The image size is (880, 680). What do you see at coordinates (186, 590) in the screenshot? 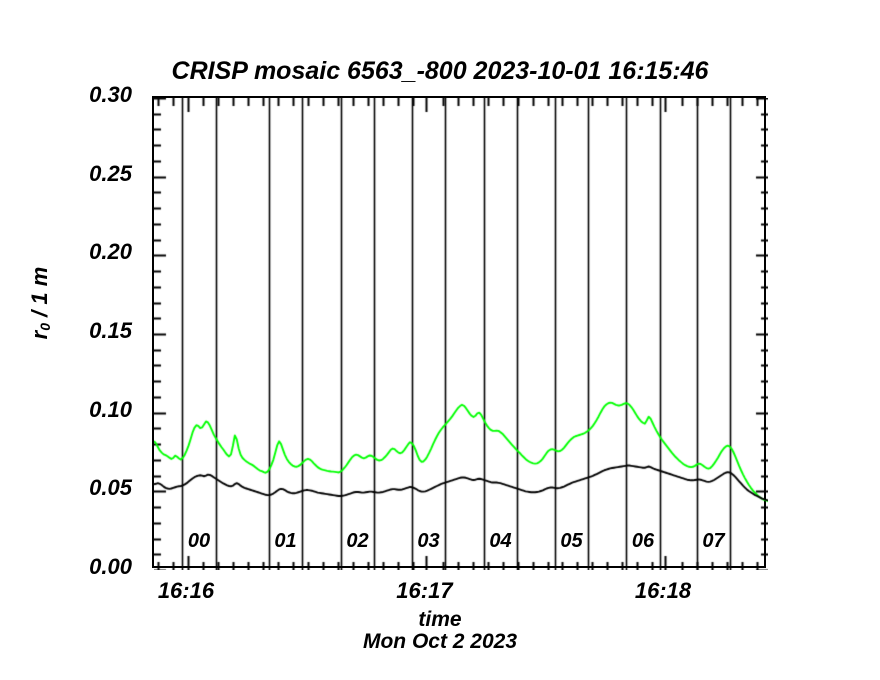
I see `x-tick-label: 16:16` at bounding box center [186, 590].